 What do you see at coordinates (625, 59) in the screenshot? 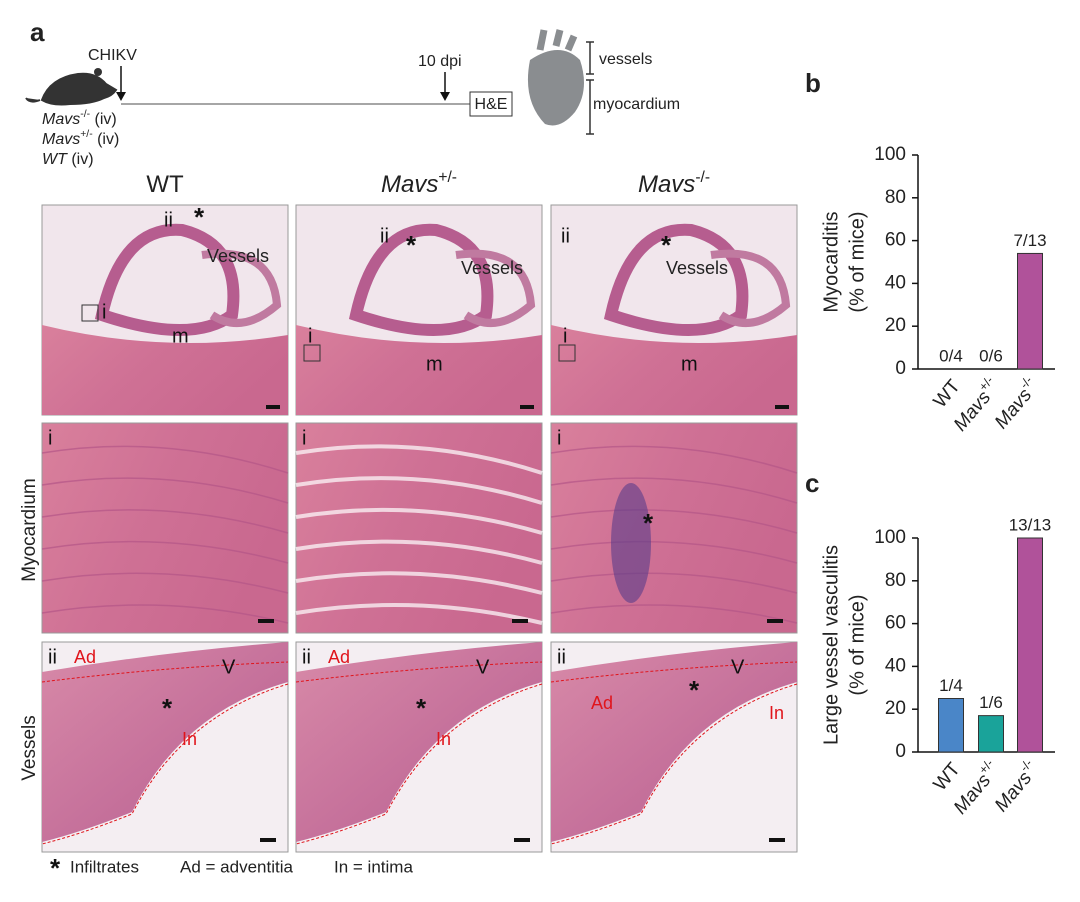
I see `heart-part: vessels` at bounding box center [625, 59].